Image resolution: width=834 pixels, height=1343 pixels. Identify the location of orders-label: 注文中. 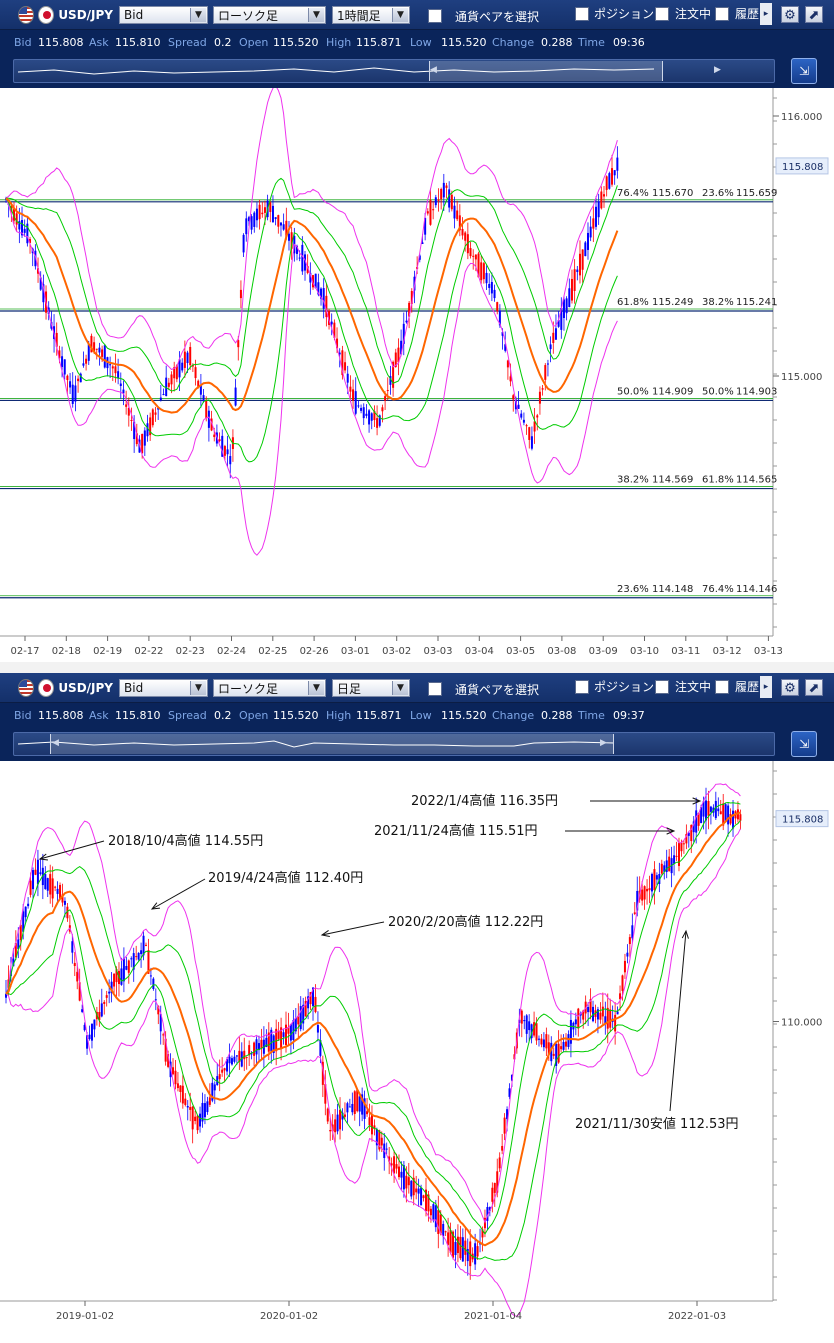
(693, 687).